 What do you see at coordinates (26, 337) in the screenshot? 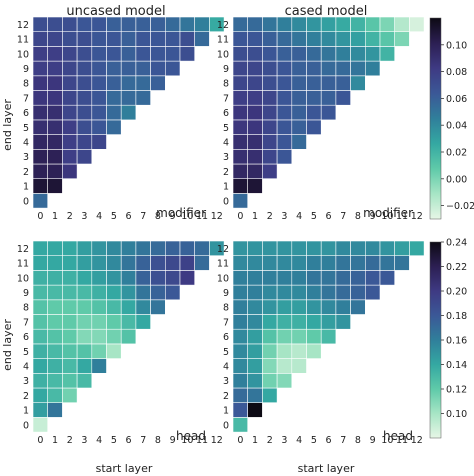
I see `y-tick-label: 6` at bounding box center [26, 337].